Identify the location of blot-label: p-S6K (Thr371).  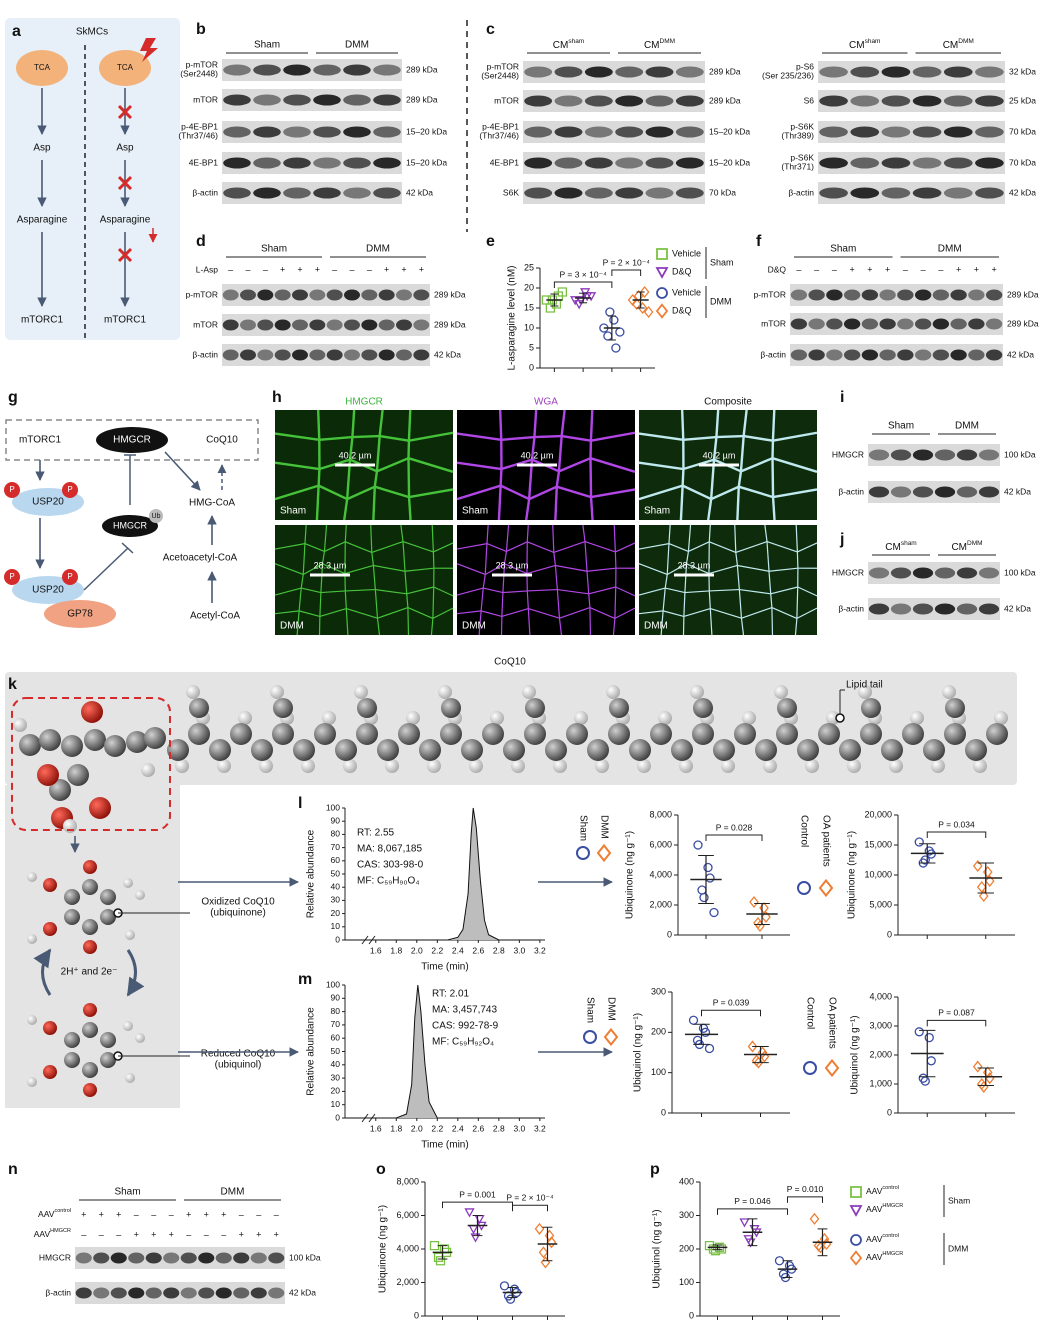
(797, 162).